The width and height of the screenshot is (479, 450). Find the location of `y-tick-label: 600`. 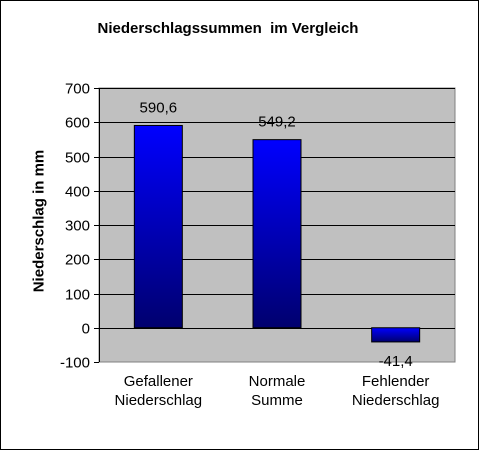

y-tick-label: 600 is located at coordinates (77, 123).